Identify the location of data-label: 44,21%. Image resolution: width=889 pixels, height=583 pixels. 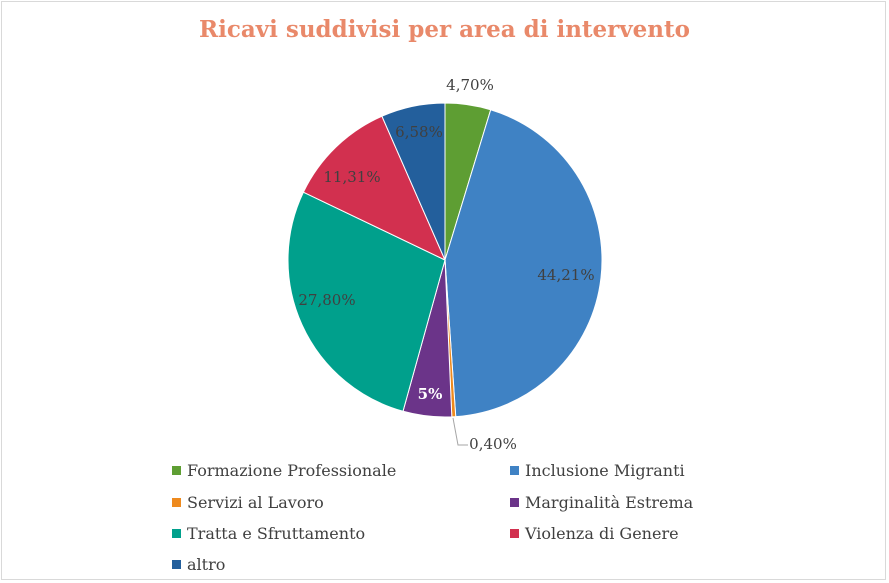
(565, 275).